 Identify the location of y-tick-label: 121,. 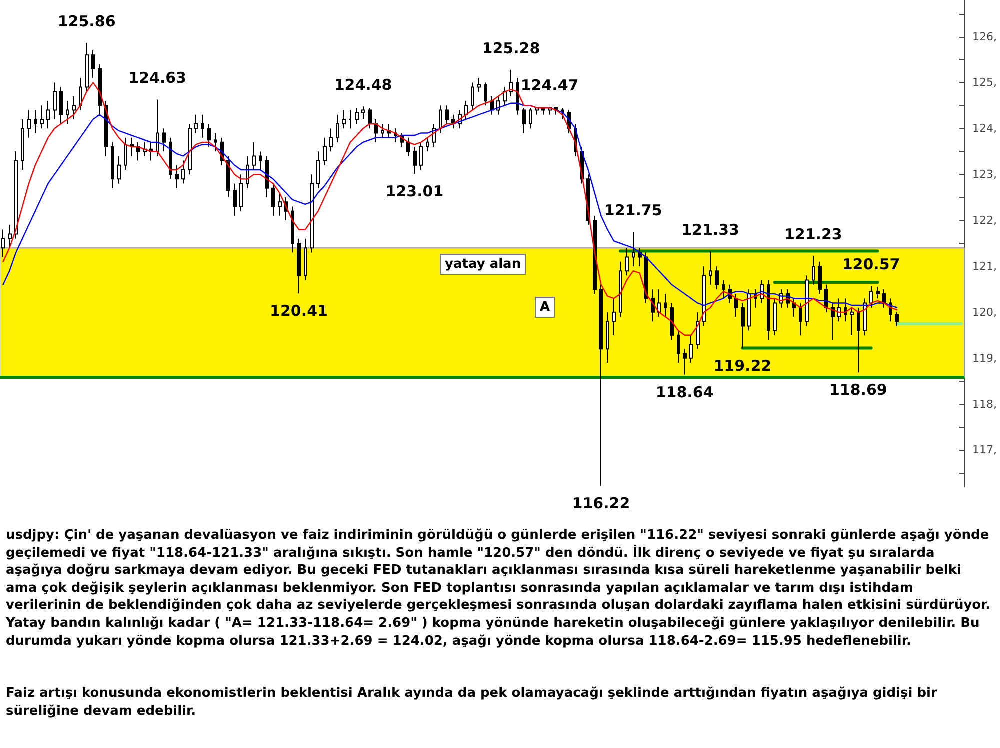
(985, 266).